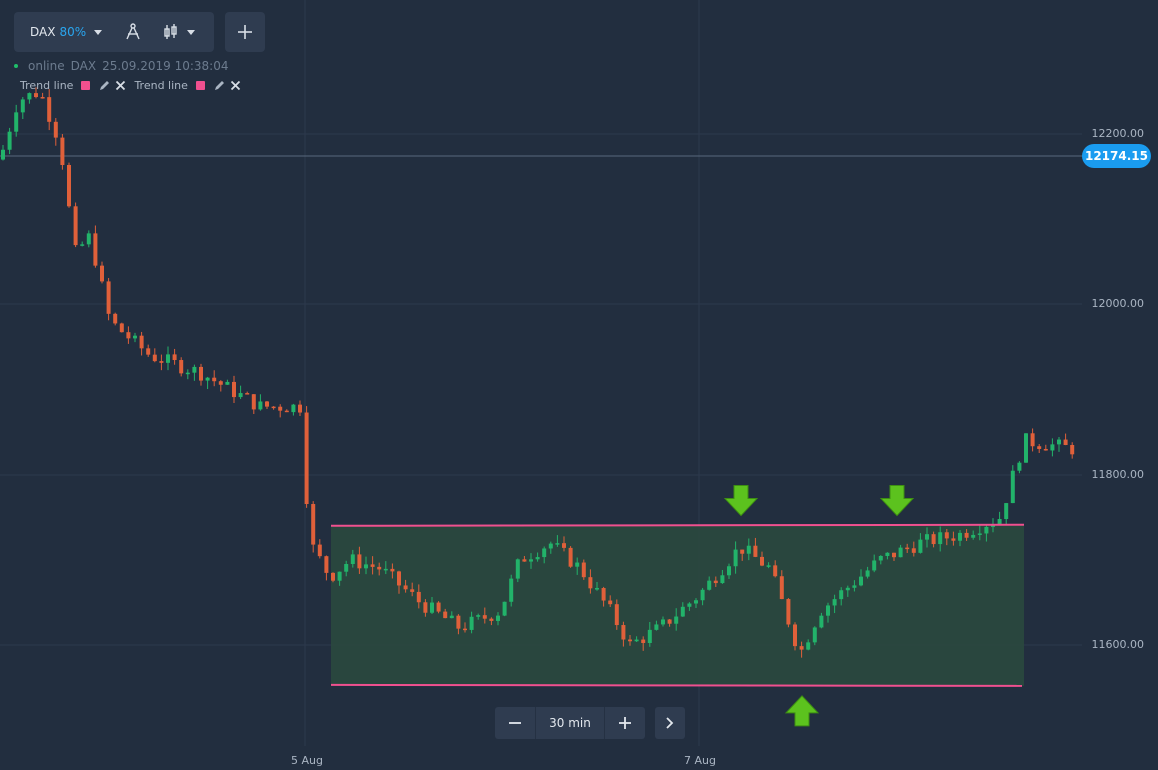 This screenshot has width=1158, height=770. I want to click on price-axis-label: 11800.00, so click(1118, 474).